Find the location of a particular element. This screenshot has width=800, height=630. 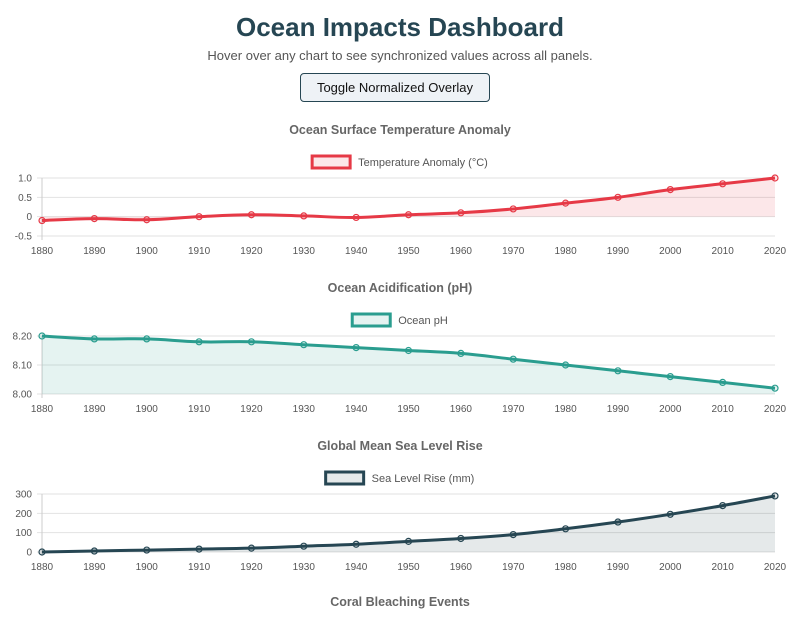

chart-title: Global Mean Sea Level Rise is located at coordinates (399, 446).